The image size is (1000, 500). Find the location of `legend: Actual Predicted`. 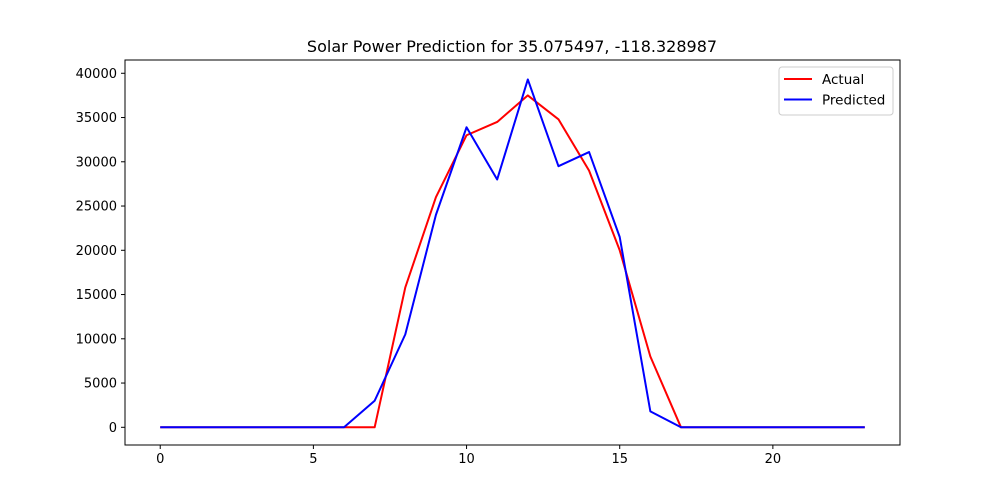

legend: Actual Predicted is located at coordinates (836, 91).